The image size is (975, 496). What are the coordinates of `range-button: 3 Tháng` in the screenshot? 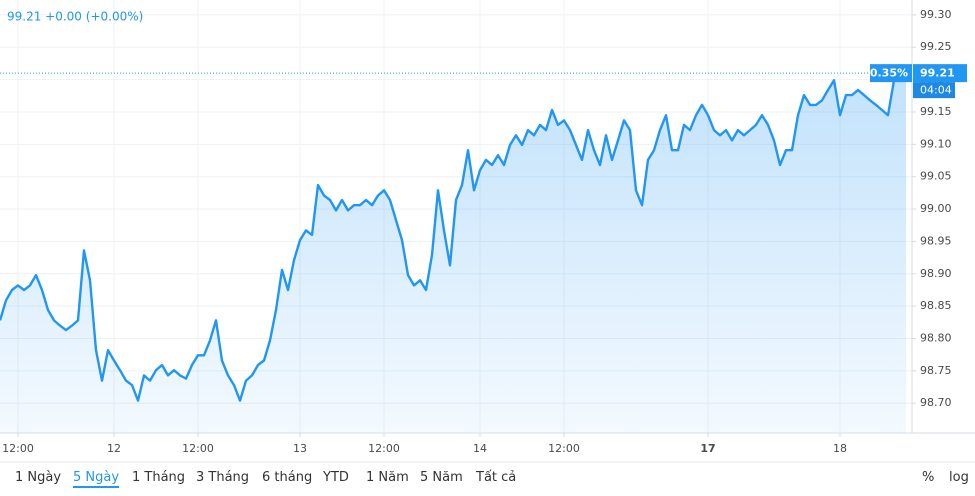 It's located at (223, 477).